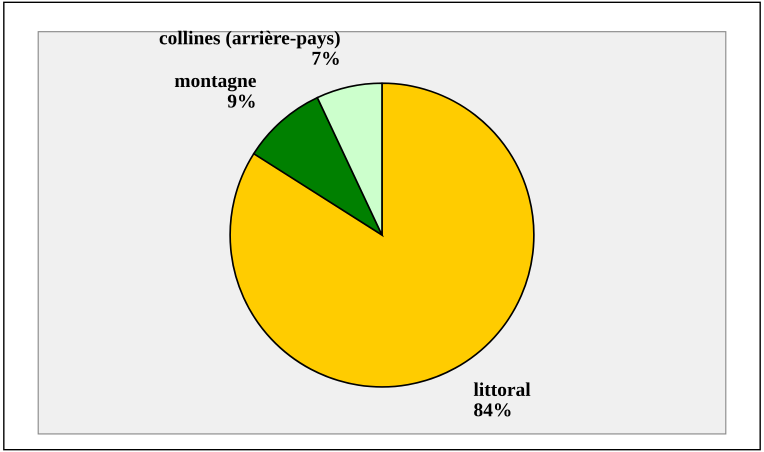  I want to click on slice-label: montagne, so click(215, 84).